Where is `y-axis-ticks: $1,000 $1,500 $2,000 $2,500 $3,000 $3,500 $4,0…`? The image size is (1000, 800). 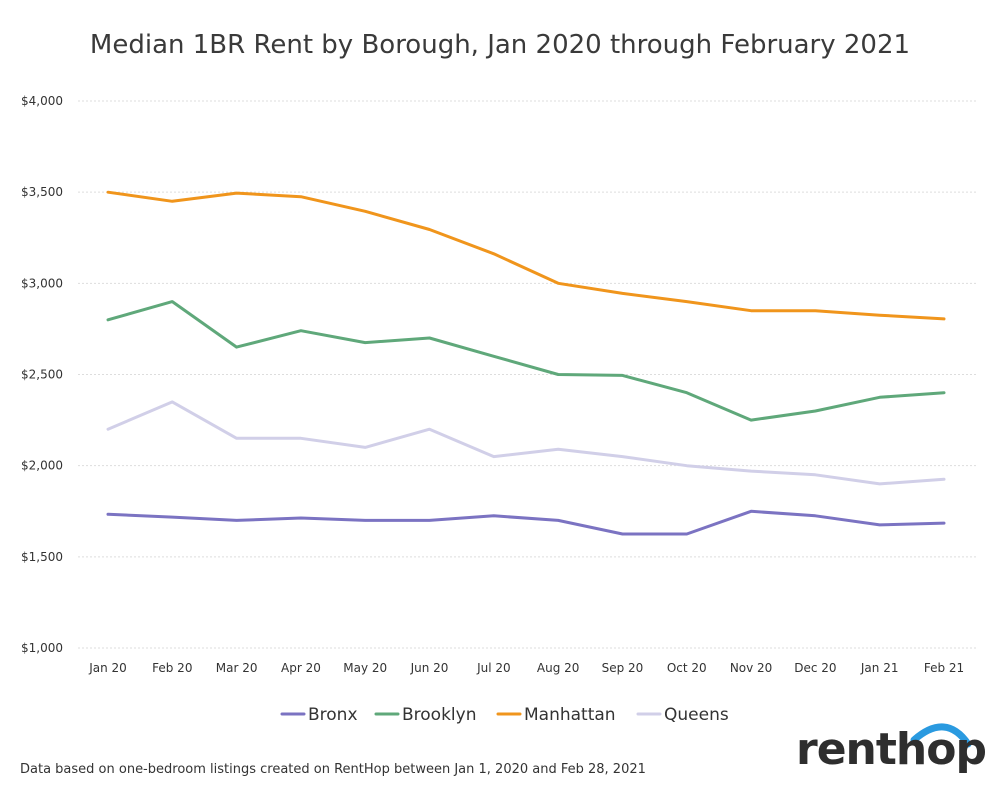
y-axis-ticks: $1,000 $1,500 $2,000 $2,500 $3,000 $3,500 $4,0… is located at coordinates (42, 374).